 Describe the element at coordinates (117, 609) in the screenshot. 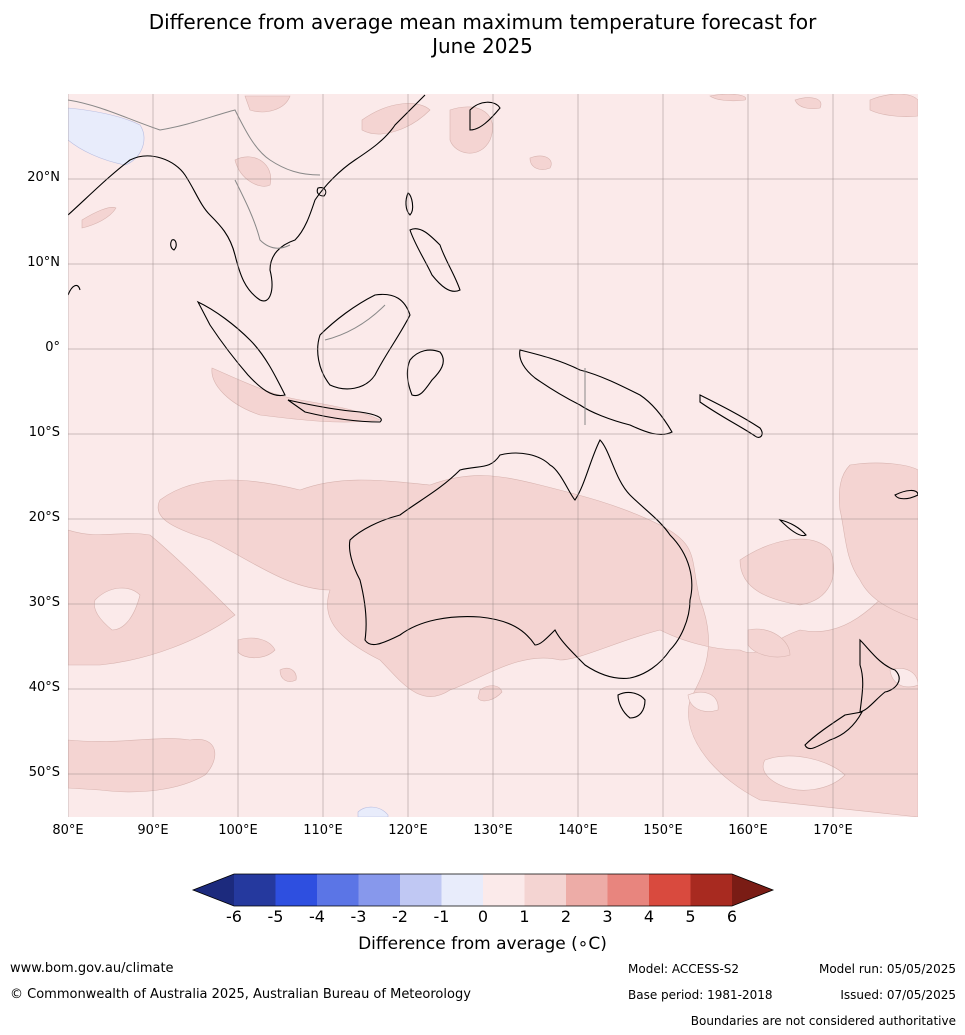

I see `anomaly-hole-indian-ocean` at that location.